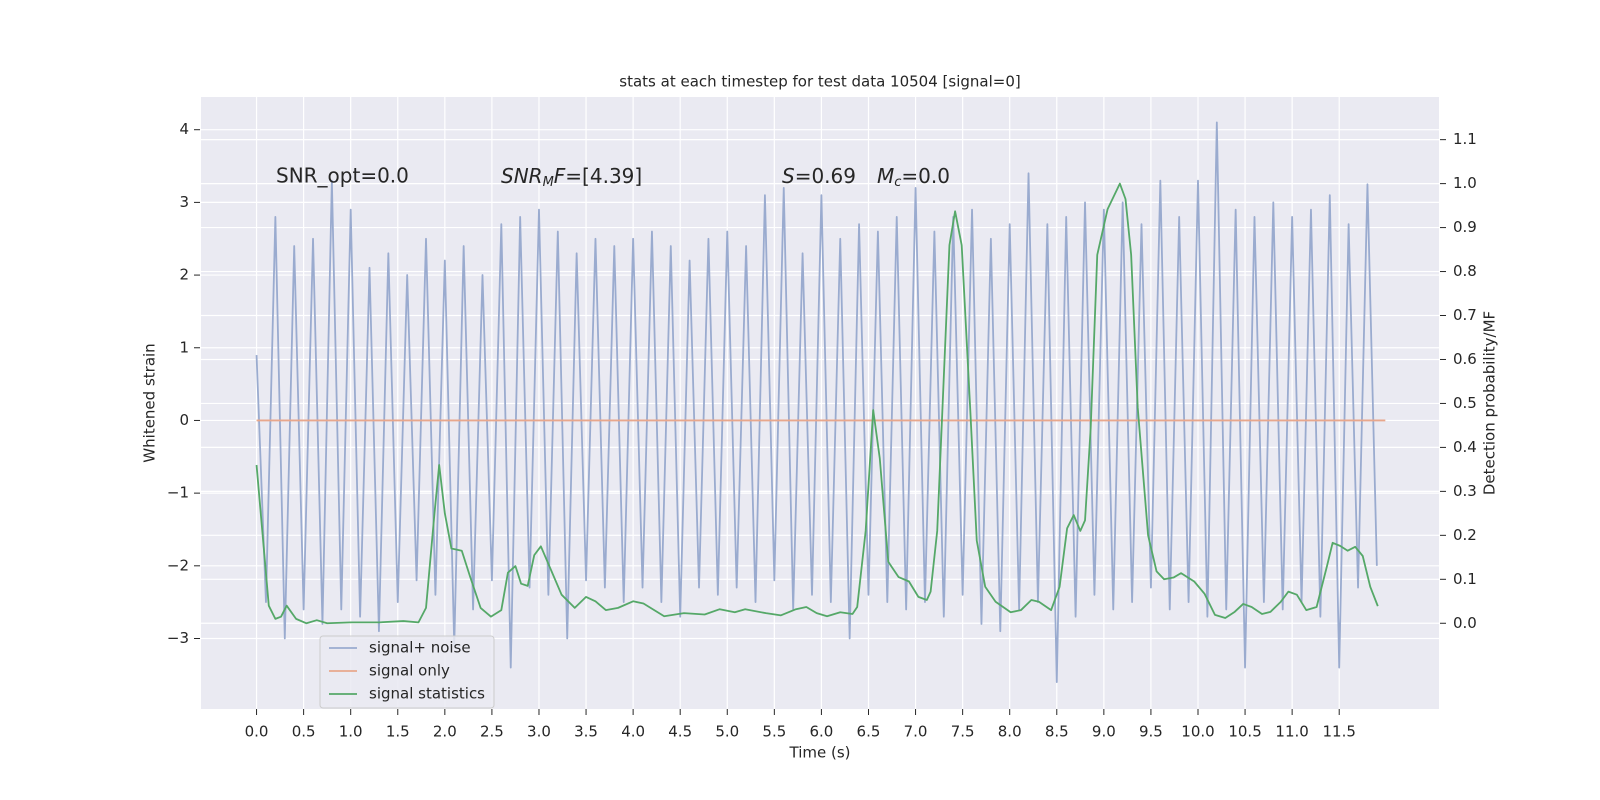 The image size is (1600, 800). I want to click on x-tick-label: 6.5, so click(869, 732).